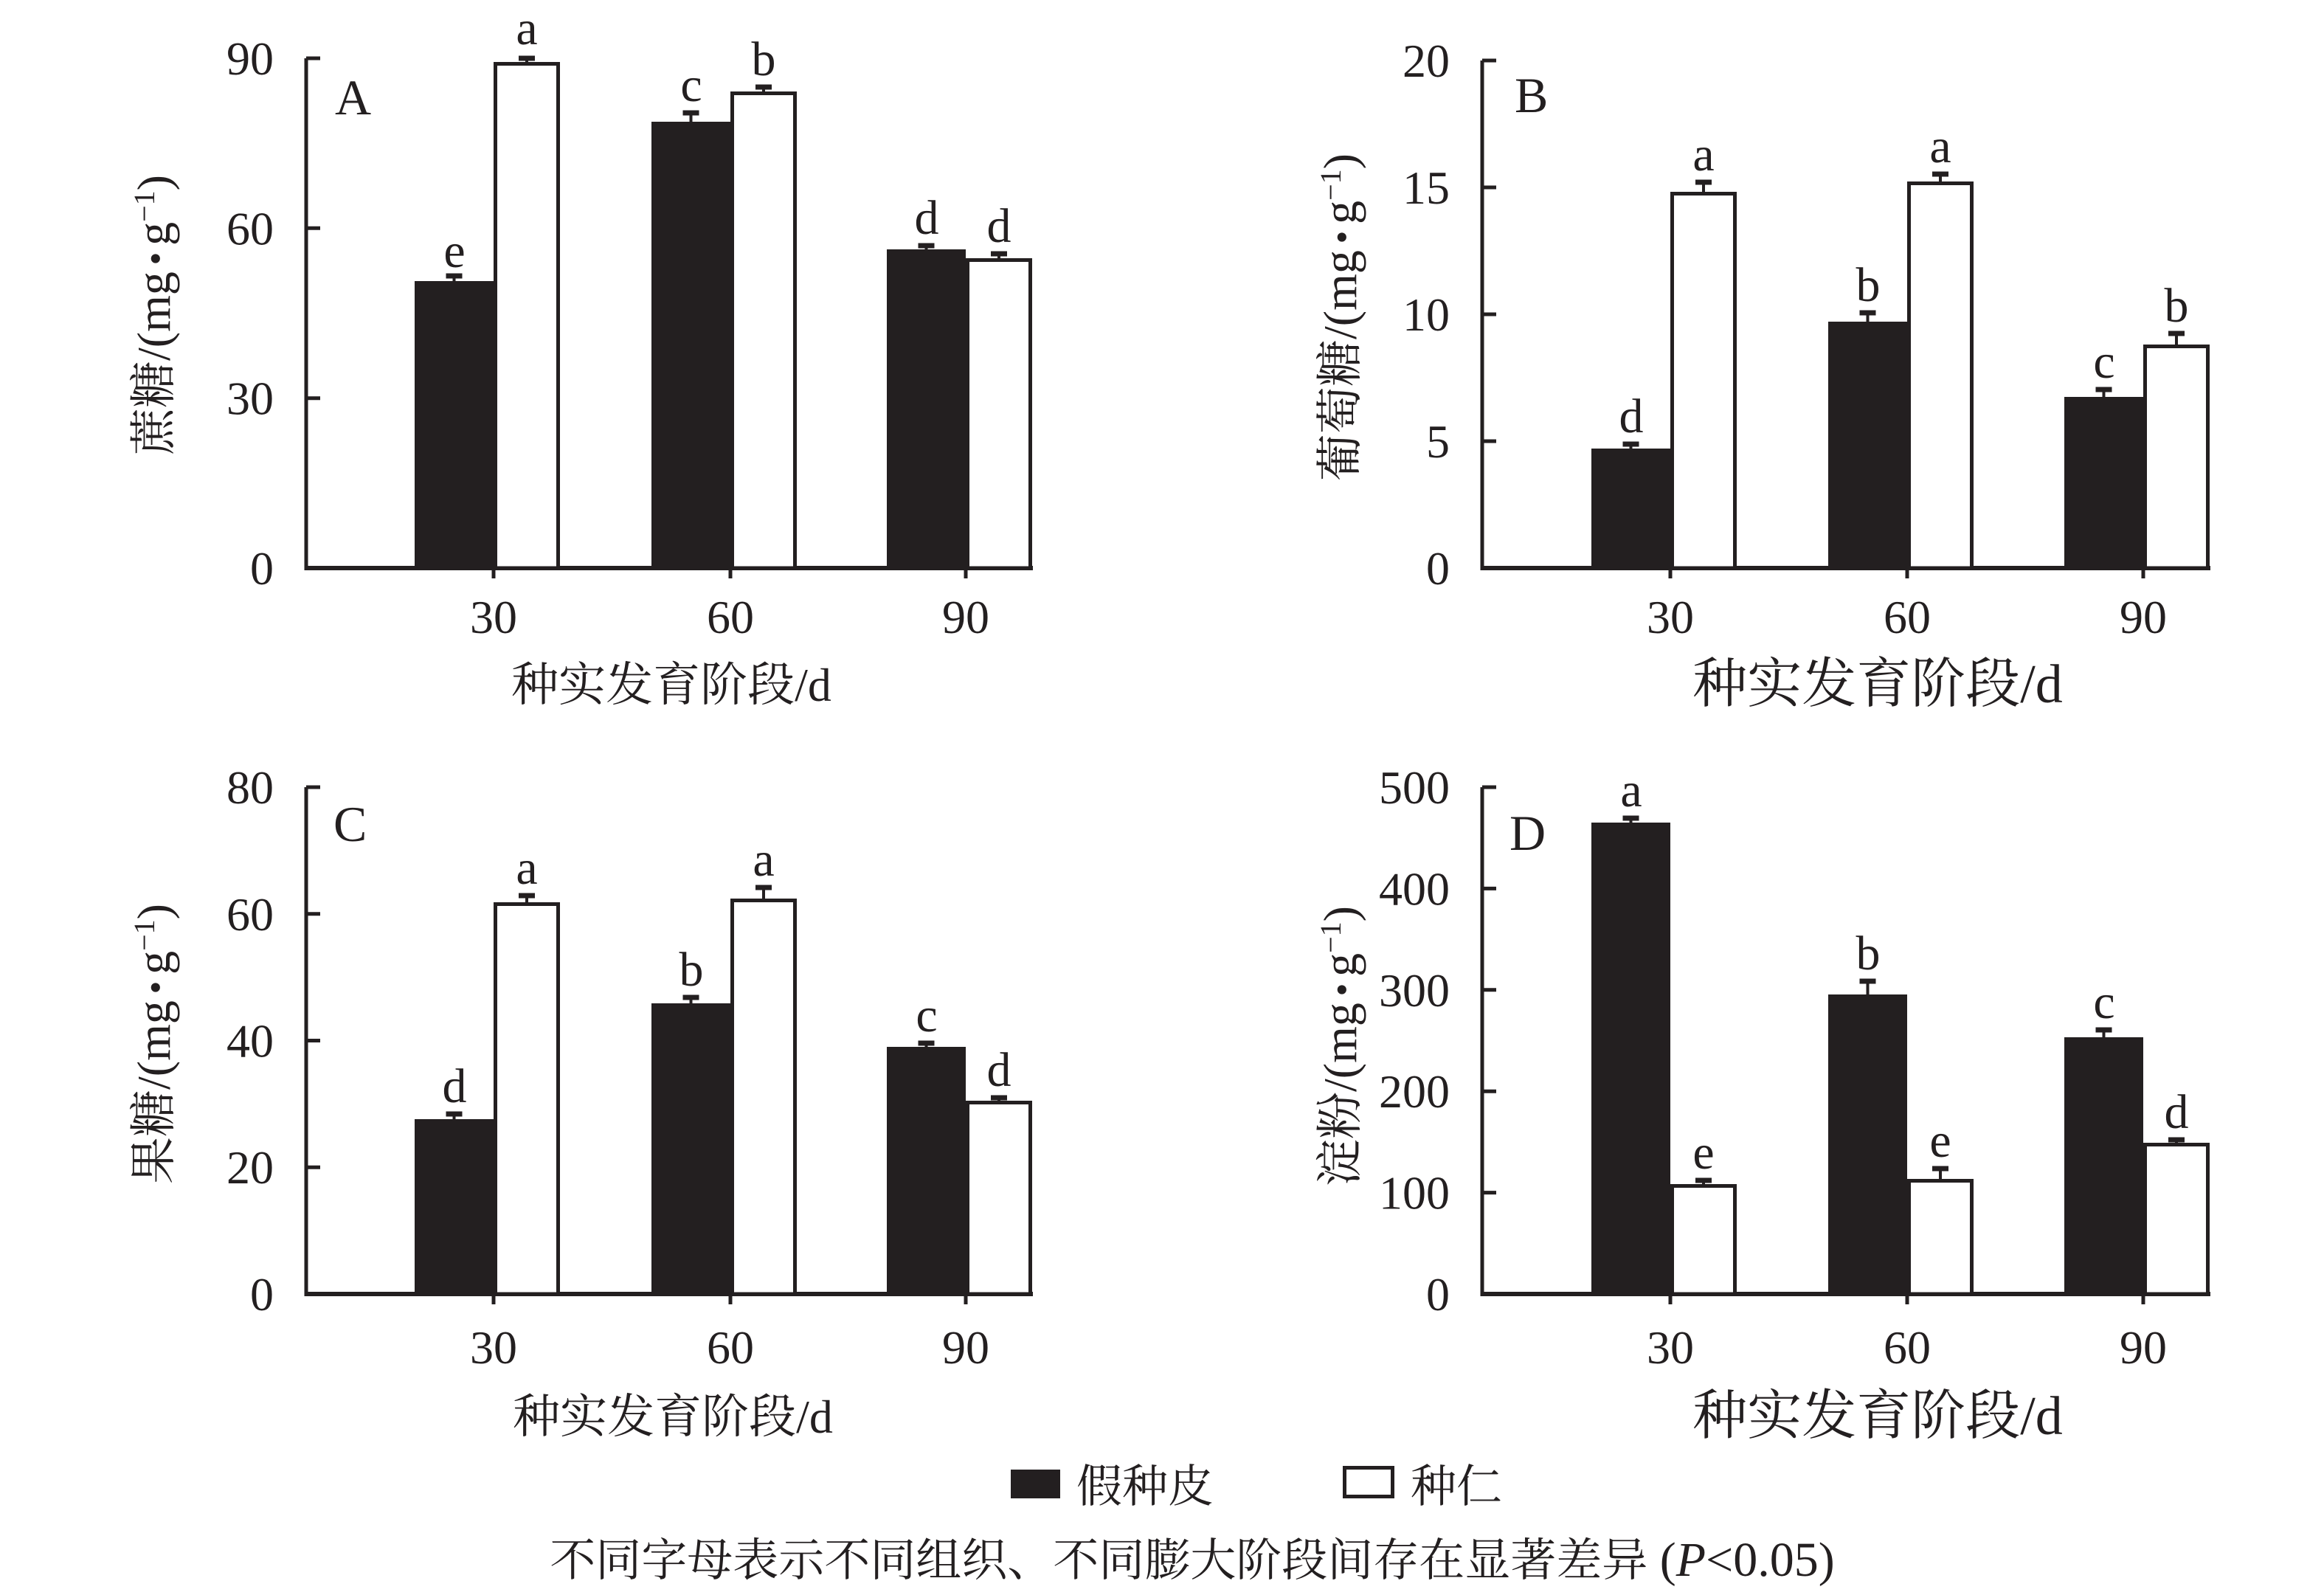  What do you see at coordinates (1426, 314) in the screenshot?
I see `svg-text: 10` at bounding box center [1426, 314].